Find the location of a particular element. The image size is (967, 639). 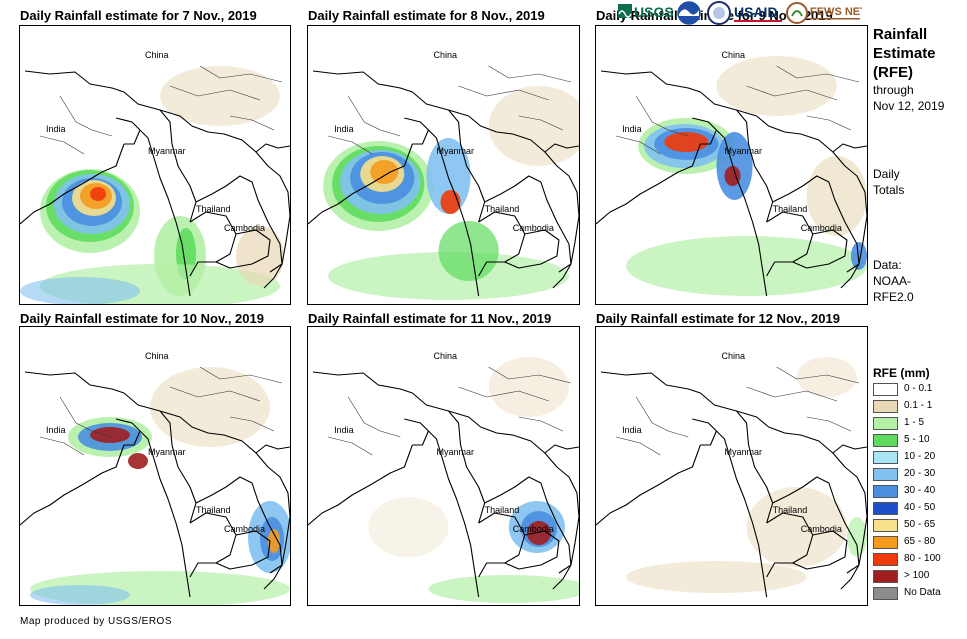

legend-label: 30 - 40 is located at coordinates (920, 490).